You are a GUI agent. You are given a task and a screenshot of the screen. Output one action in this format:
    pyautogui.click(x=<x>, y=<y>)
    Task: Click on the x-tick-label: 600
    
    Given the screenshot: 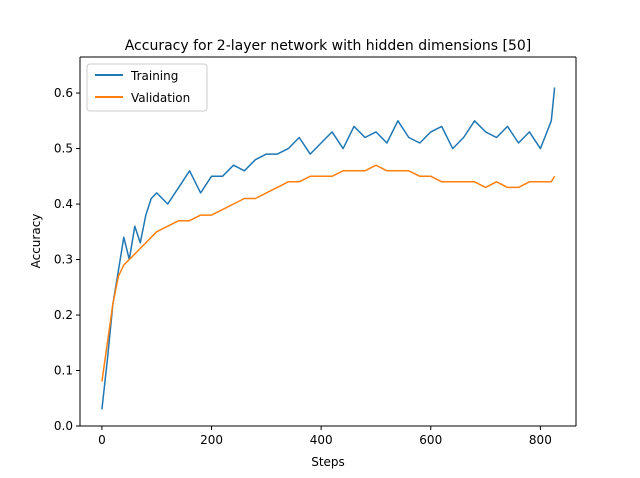 What is the action you would take?
    pyautogui.click(x=430, y=440)
    